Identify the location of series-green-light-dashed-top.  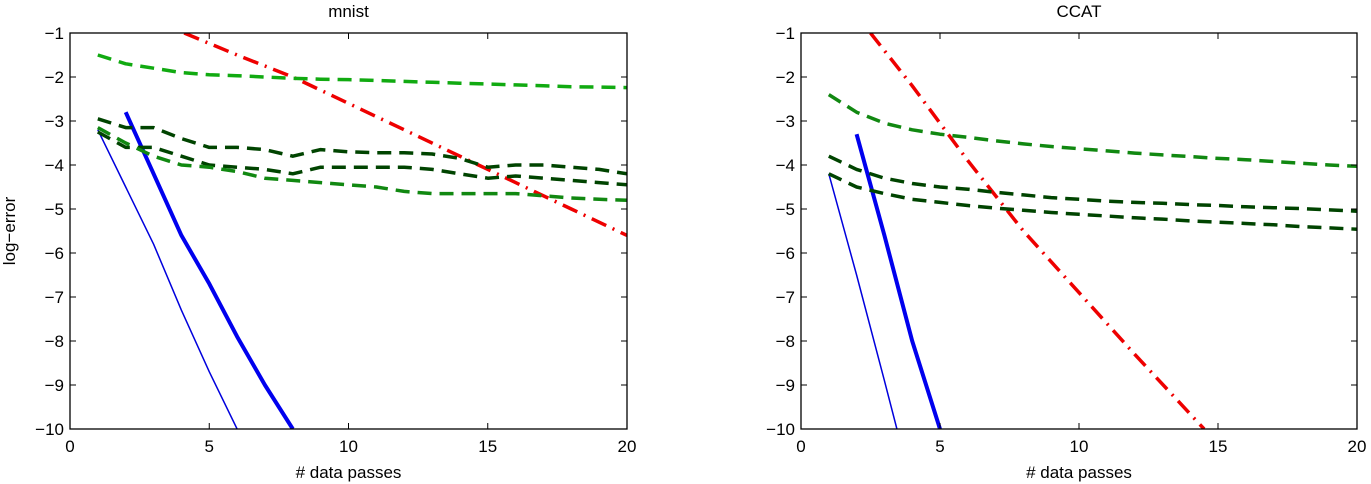
(362, 71).